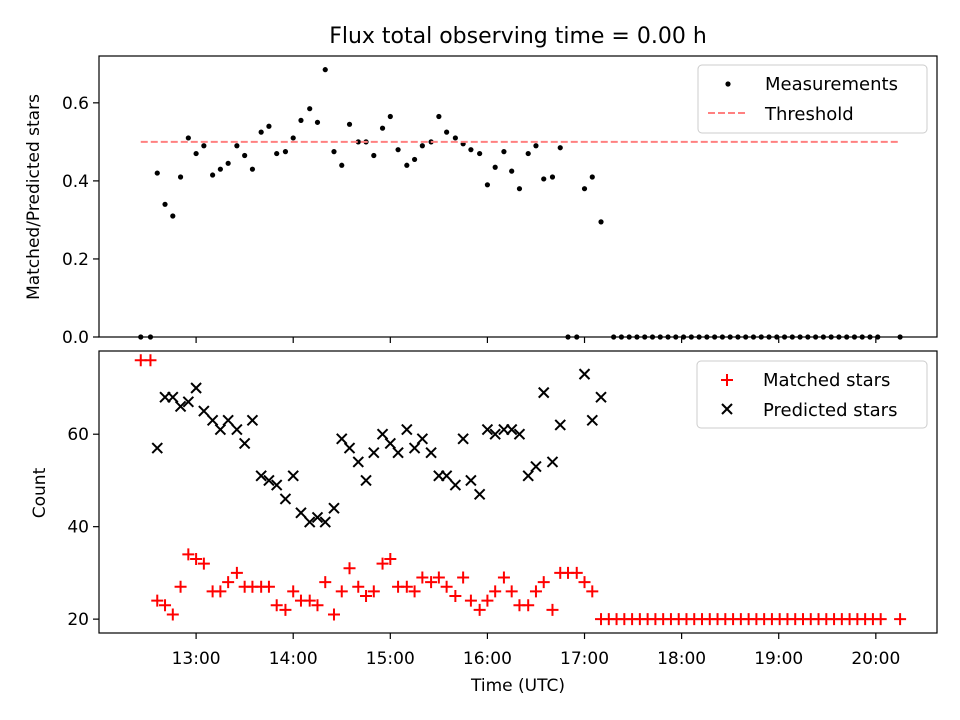 The width and height of the screenshot is (960, 720). I want to click on top-y-ticks: 0.0 0.2 0.4 0.6, so click(80, 221).